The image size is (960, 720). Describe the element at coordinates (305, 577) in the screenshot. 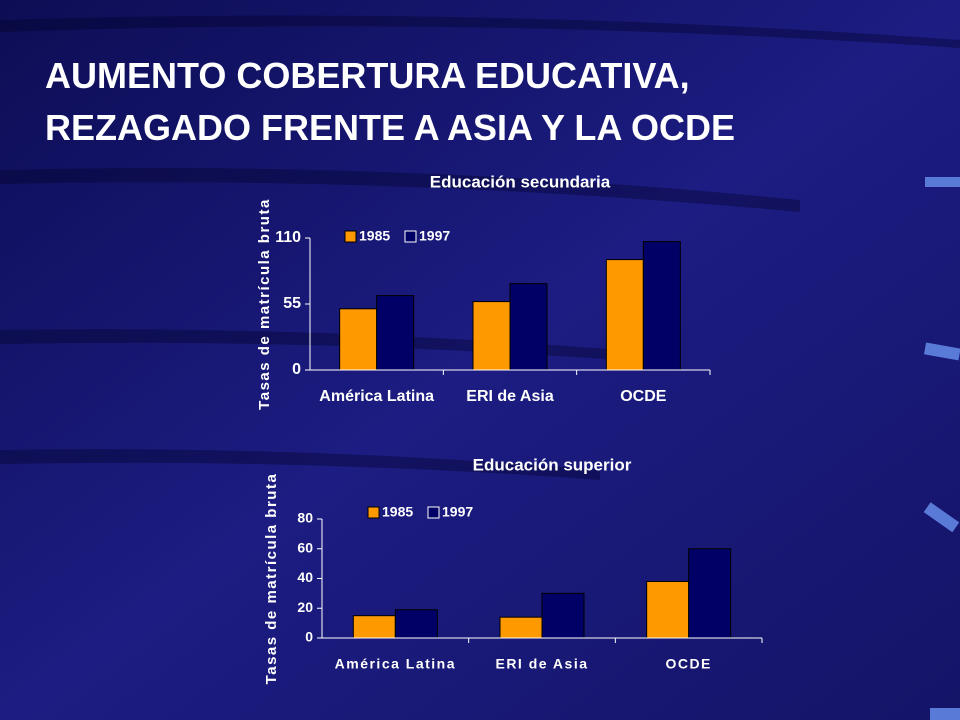

I see `y-tick-label: 40` at that location.